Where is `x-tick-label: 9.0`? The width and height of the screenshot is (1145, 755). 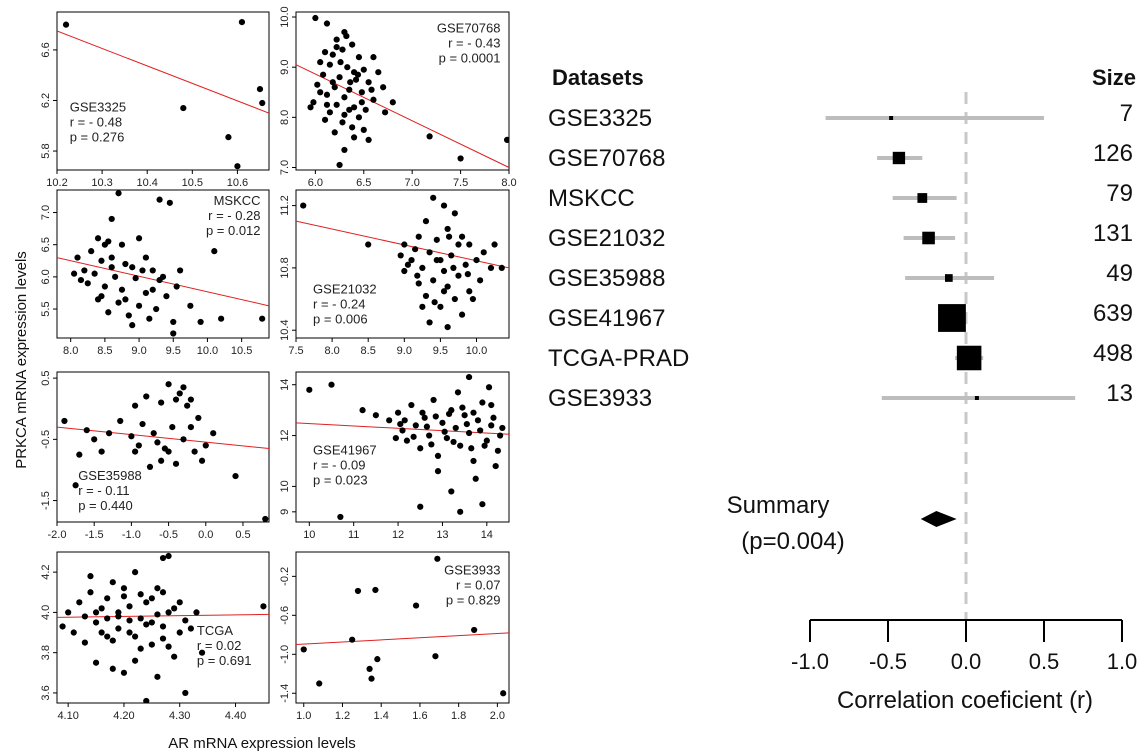 x-tick-label: 9.0 is located at coordinates (404, 351).